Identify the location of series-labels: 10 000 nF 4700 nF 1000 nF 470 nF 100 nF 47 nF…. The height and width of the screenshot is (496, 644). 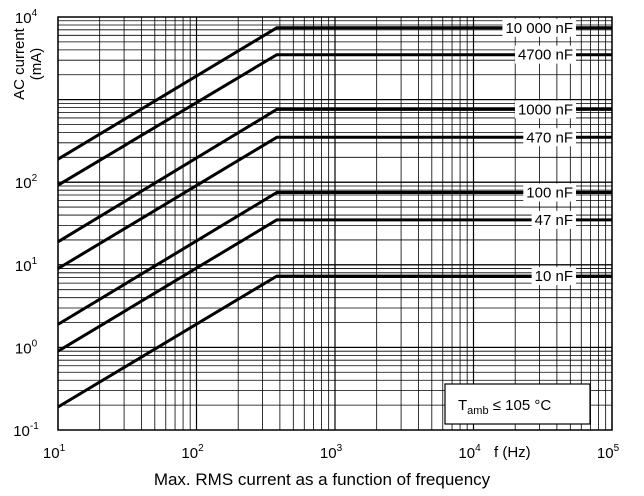
(539, 152).